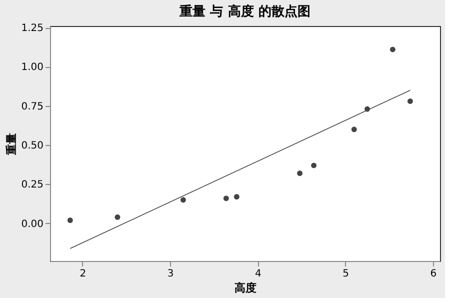  What do you see at coordinates (244, 12) in the screenshot?
I see `chart-title: 重量 与 高度 的散点图` at bounding box center [244, 12].